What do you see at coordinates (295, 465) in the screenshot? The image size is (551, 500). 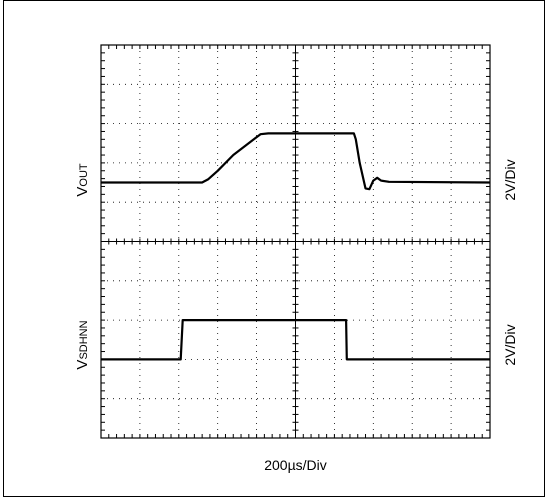 I see `x-scale-label: 200µs/Div` at bounding box center [295, 465].